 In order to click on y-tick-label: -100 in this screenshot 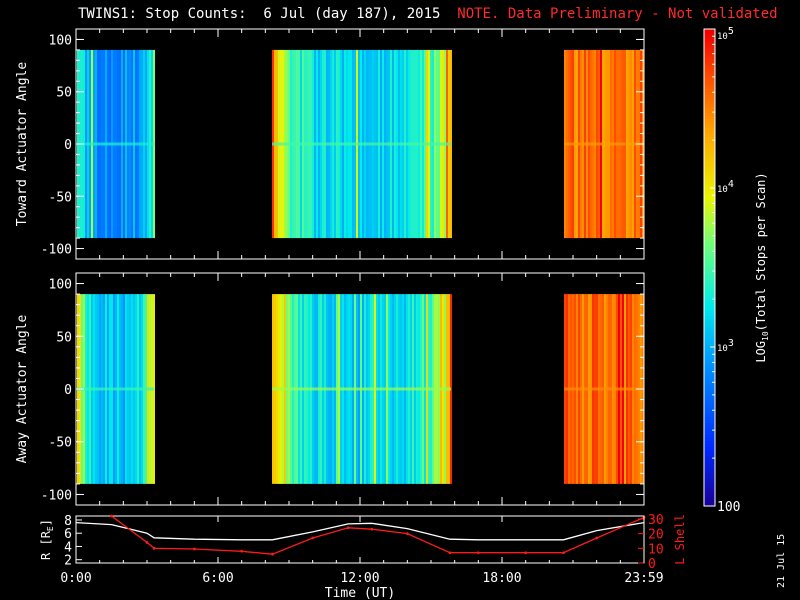, I will do `click(56, 495)`.